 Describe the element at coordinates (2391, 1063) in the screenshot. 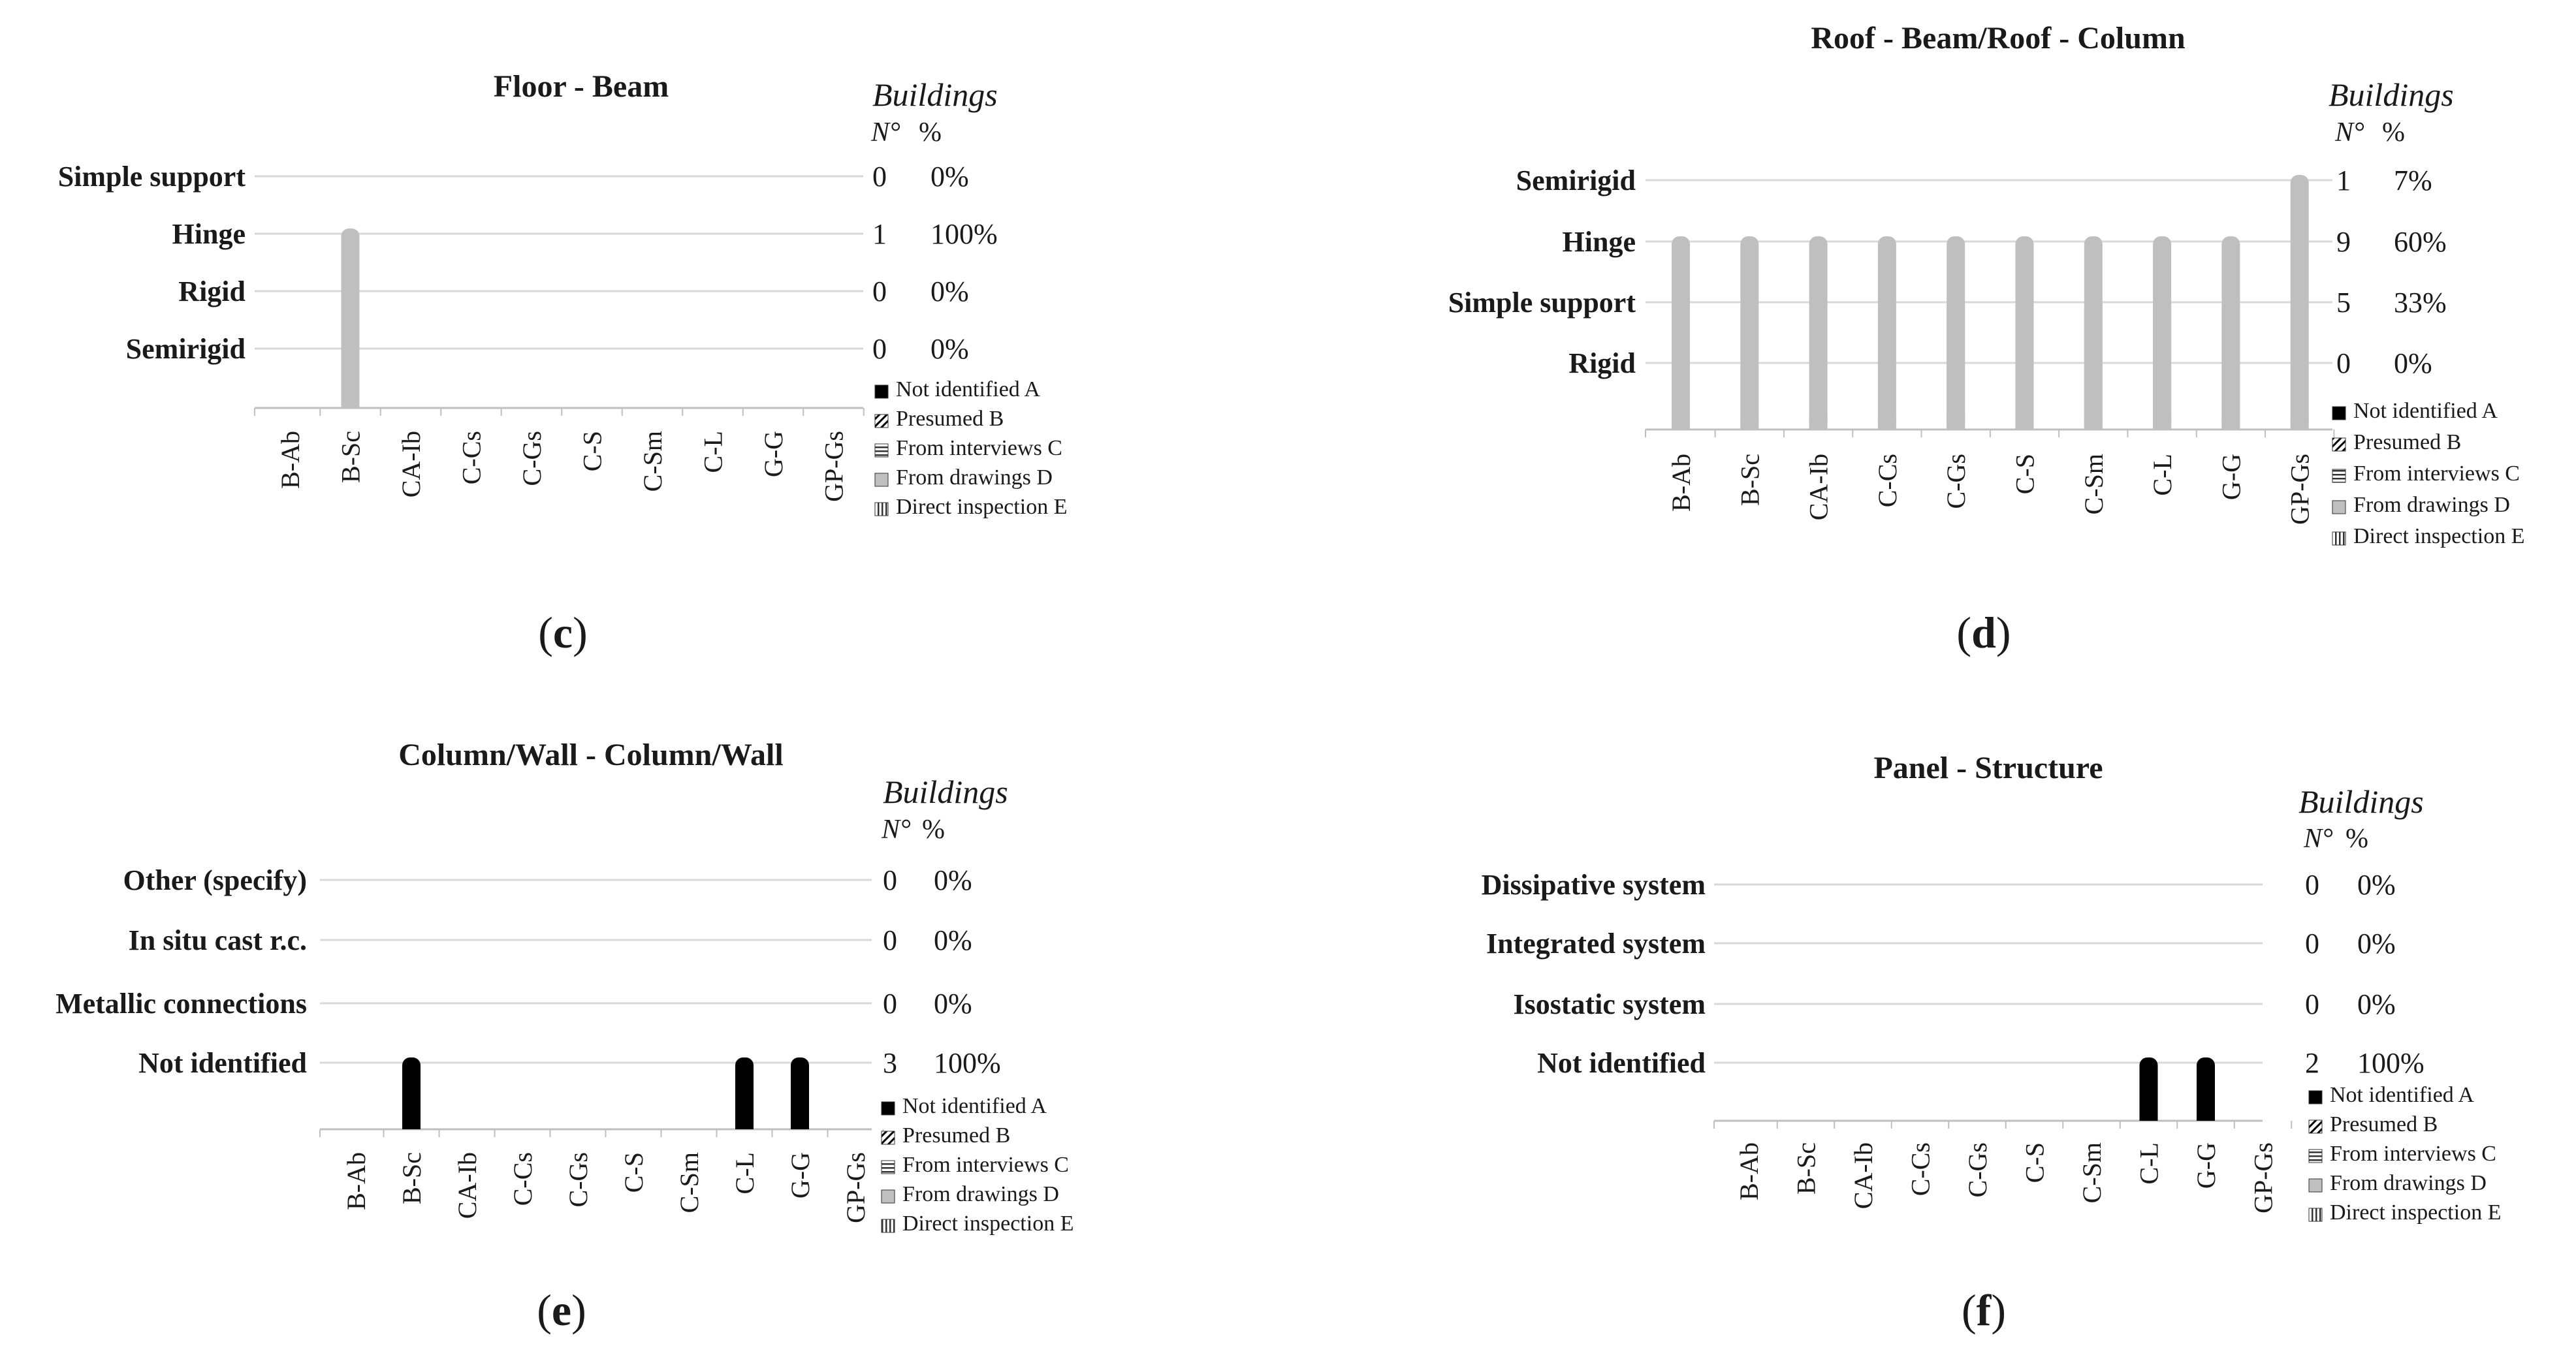

I see `row-percent: 100%` at that location.